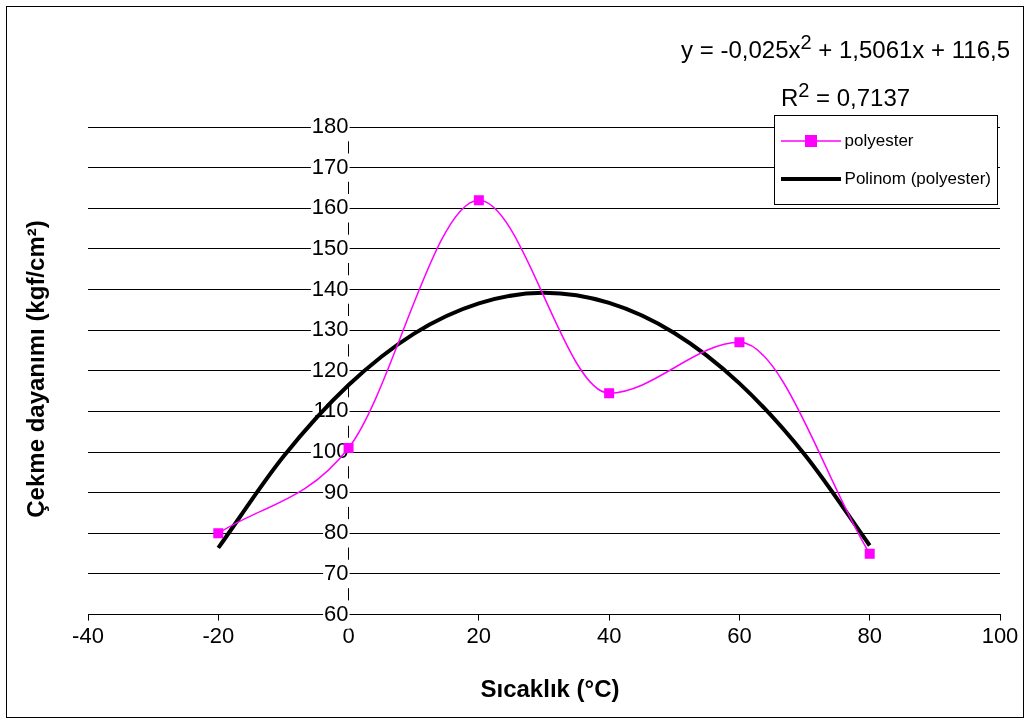 The width and height of the screenshot is (1030, 723). What do you see at coordinates (330, 288) in the screenshot?
I see `y-tick-label: 140` at bounding box center [330, 288].